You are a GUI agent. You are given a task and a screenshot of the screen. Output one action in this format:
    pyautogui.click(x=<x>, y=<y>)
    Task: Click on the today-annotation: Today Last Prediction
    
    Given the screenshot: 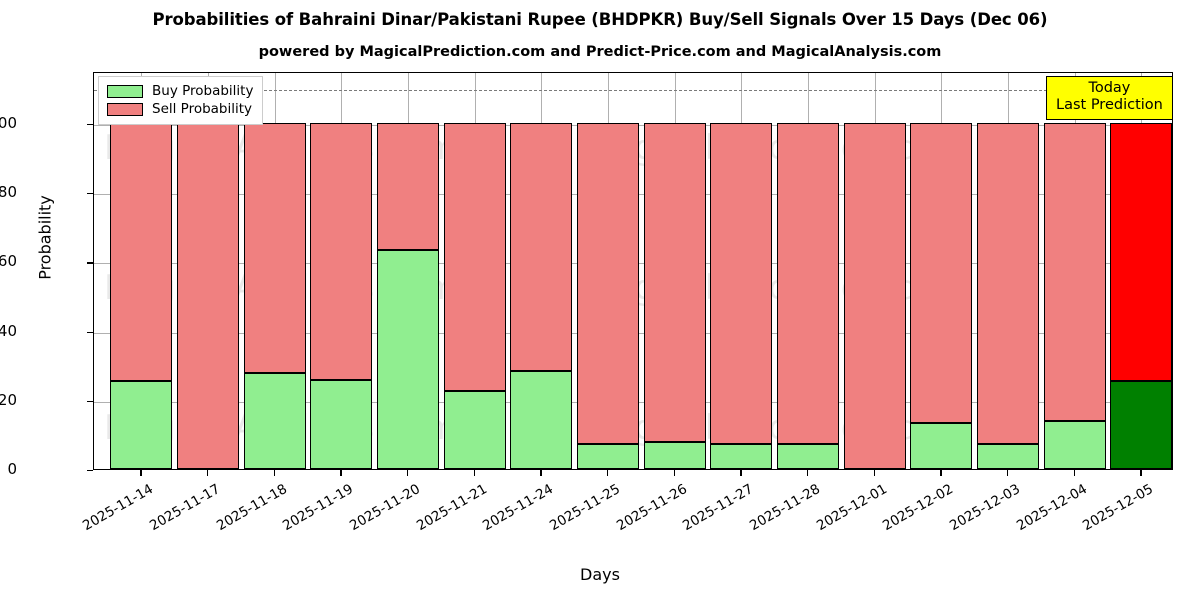 What is the action you would take?
    pyautogui.click(x=1109, y=98)
    